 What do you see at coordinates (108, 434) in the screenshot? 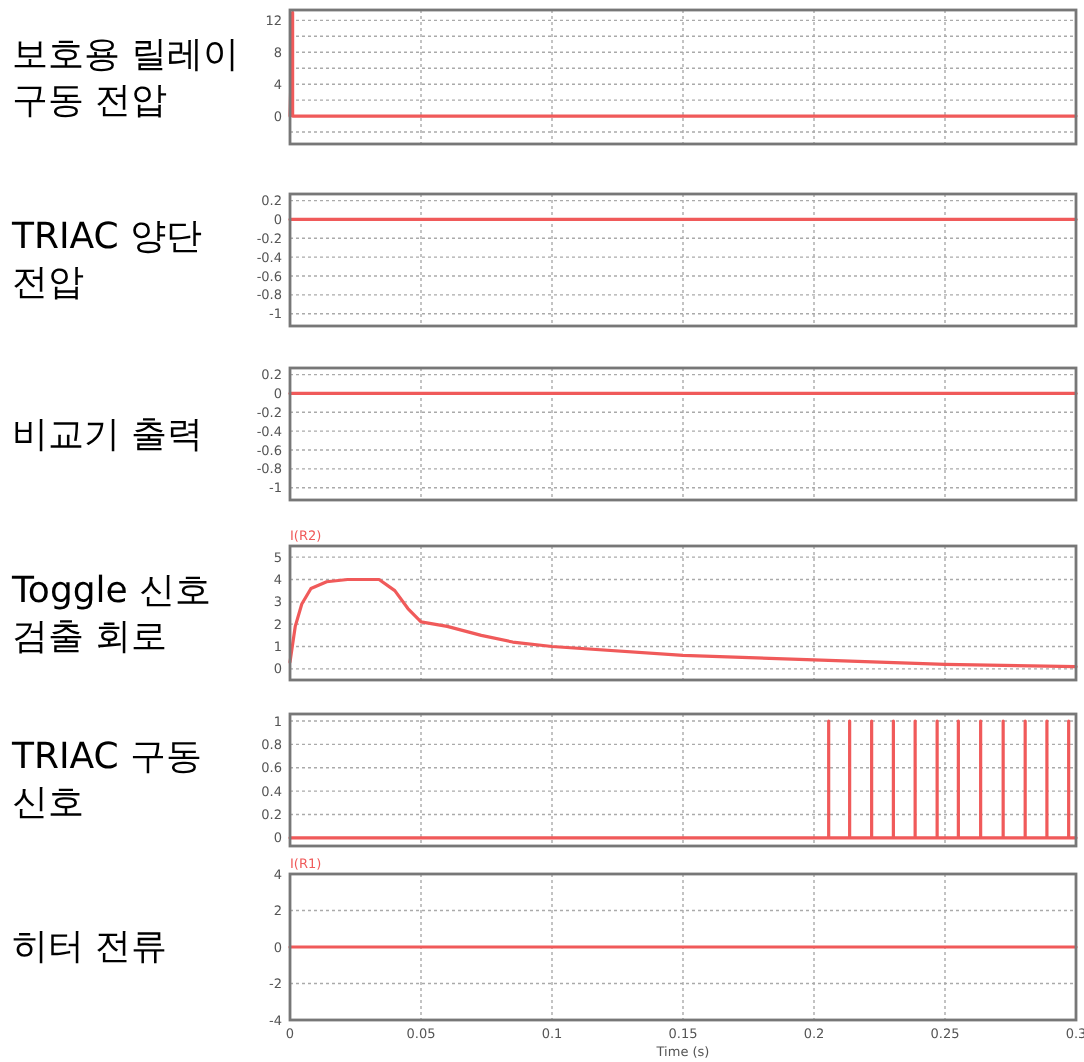
I see `text: 비교기 출력` at bounding box center [108, 434].